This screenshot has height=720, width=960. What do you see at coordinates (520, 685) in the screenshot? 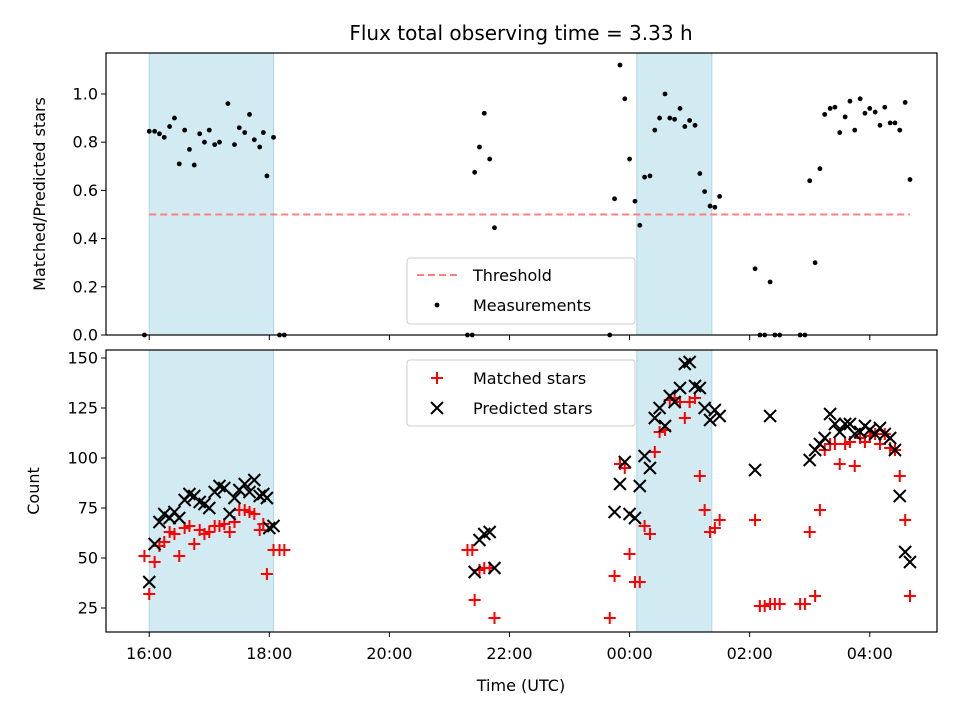
I see `x-axis-label: Time (UTC)` at bounding box center [520, 685].